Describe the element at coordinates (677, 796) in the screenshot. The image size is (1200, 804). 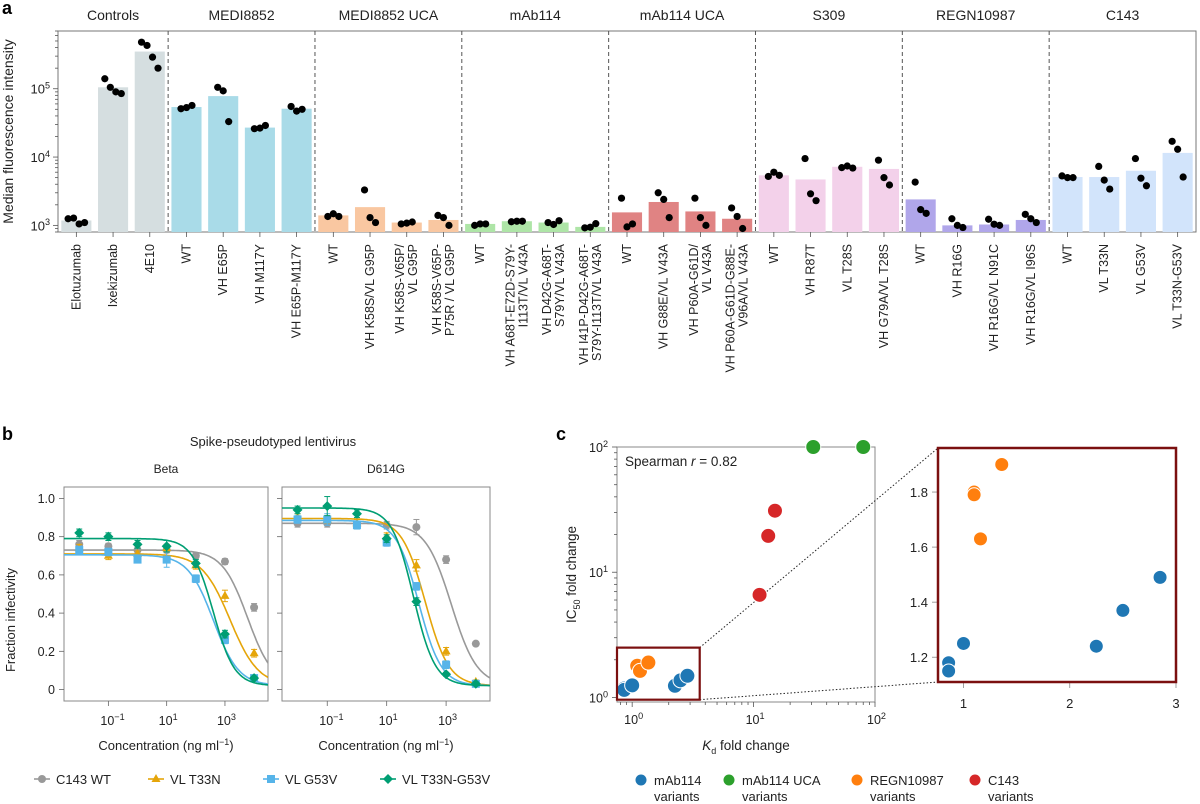
I see `legend-label: variants` at that location.